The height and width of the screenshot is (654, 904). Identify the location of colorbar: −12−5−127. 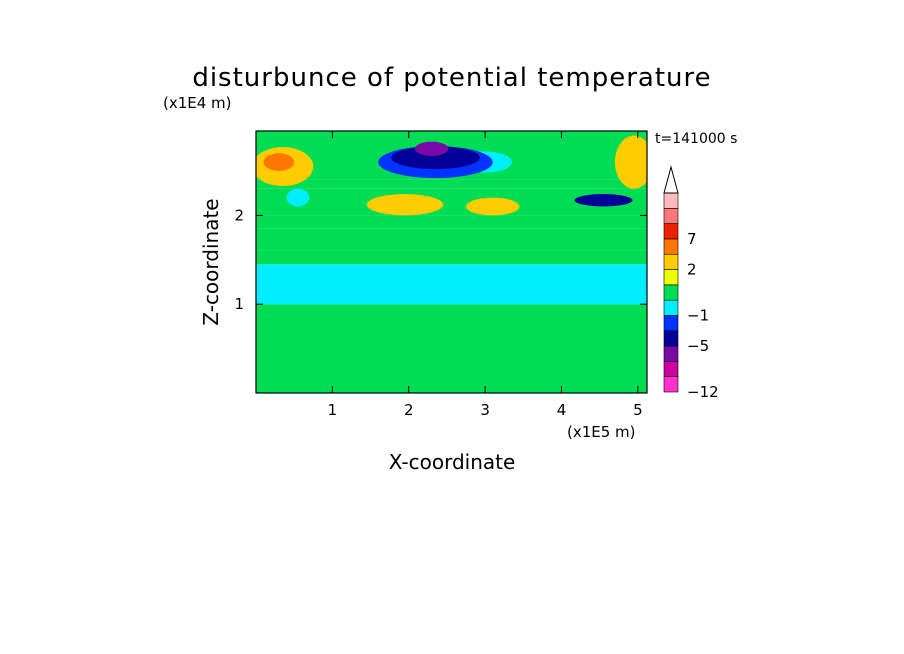
(691, 283).